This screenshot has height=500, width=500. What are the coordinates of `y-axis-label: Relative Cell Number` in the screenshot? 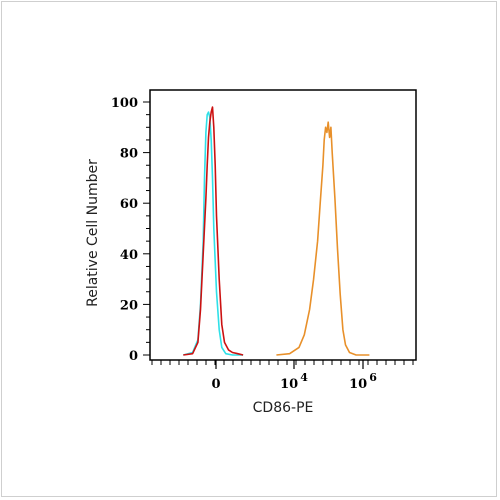 It's located at (93, 233).